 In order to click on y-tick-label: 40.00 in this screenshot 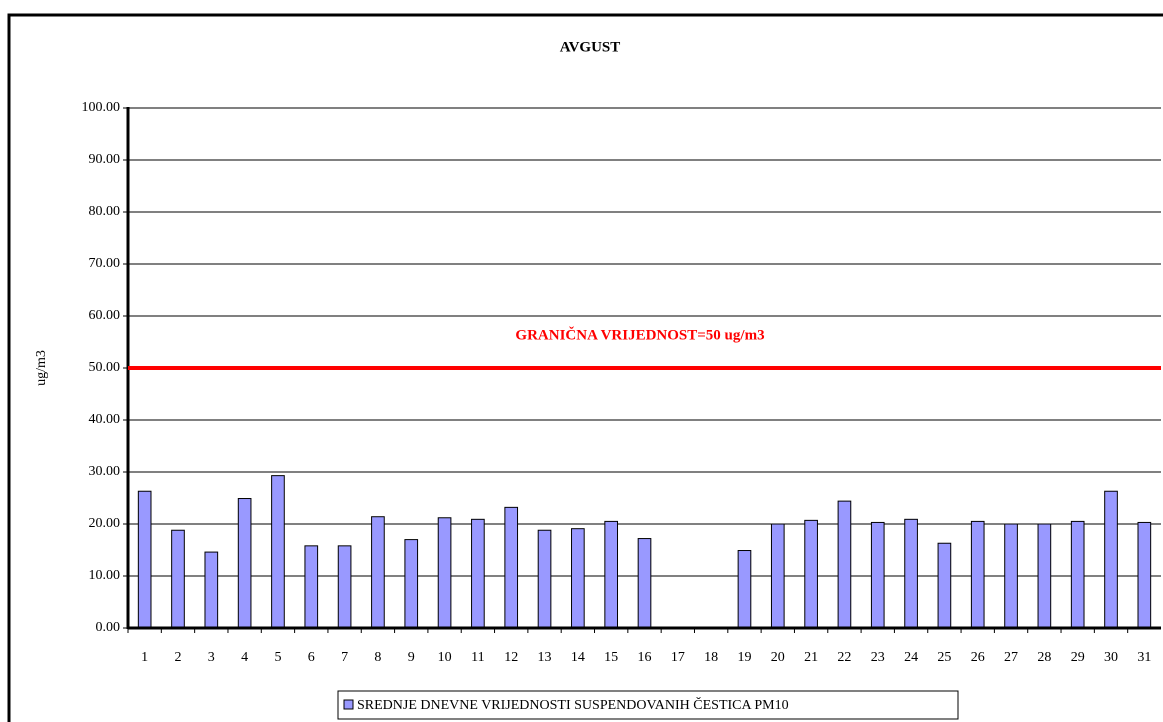, I will do `click(105, 419)`.